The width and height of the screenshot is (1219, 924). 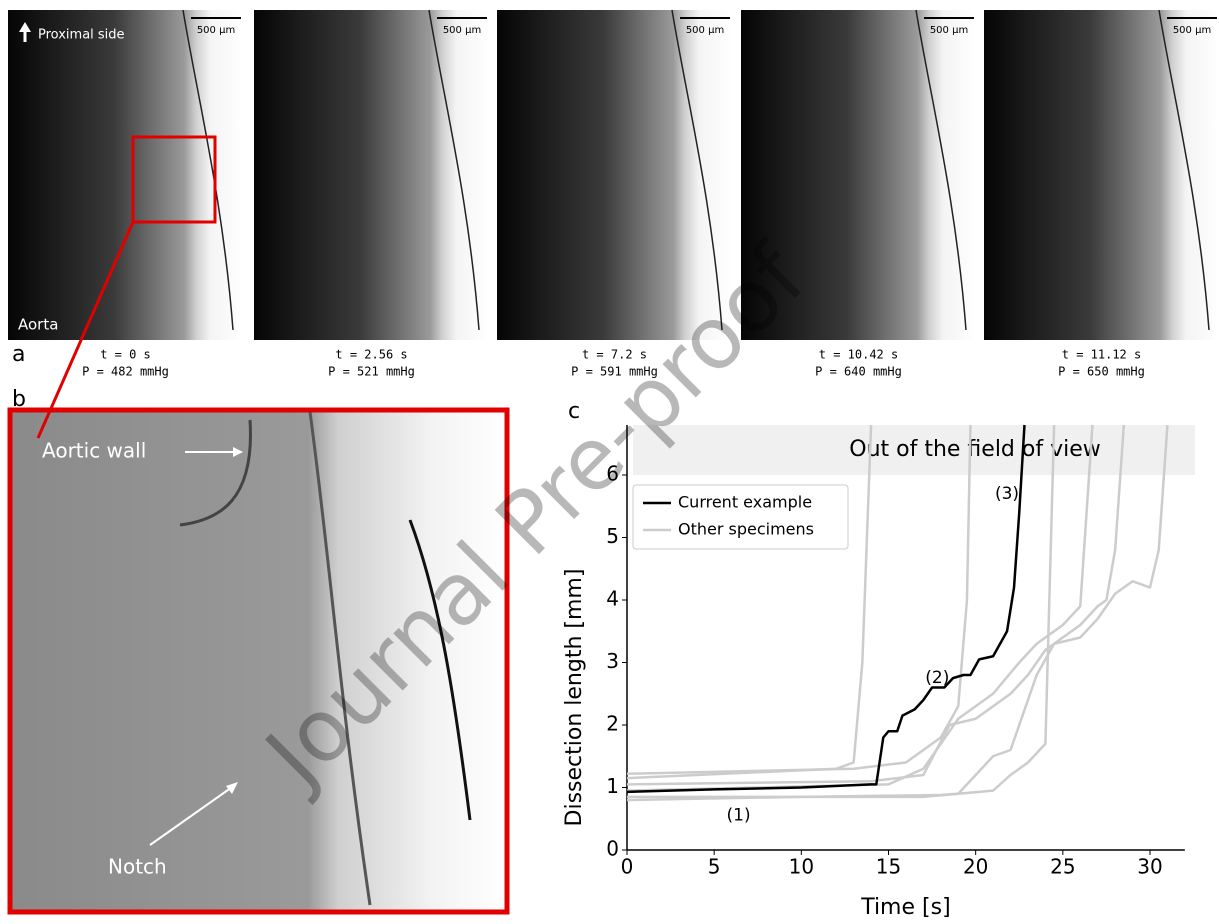 What do you see at coordinates (1007, 494) in the screenshot?
I see `annotation: (3)` at bounding box center [1007, 494].